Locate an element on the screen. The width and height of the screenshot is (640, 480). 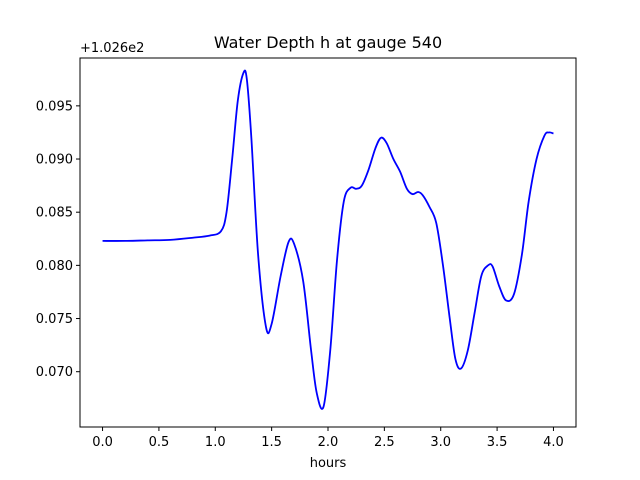
x-axis-ticks: 0.0 0.5 1.0 1.5 2.0 2.5 3.0 3.5 4.0 is located at coordinates (328, 438).